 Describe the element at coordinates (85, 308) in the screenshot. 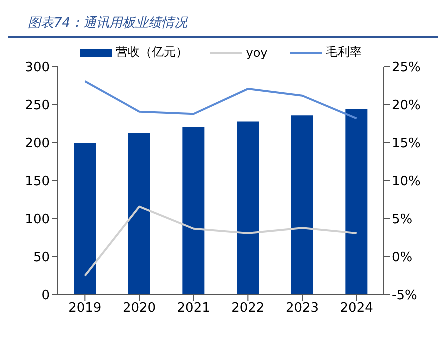

I see `x-tick-label: 2019` at that location.